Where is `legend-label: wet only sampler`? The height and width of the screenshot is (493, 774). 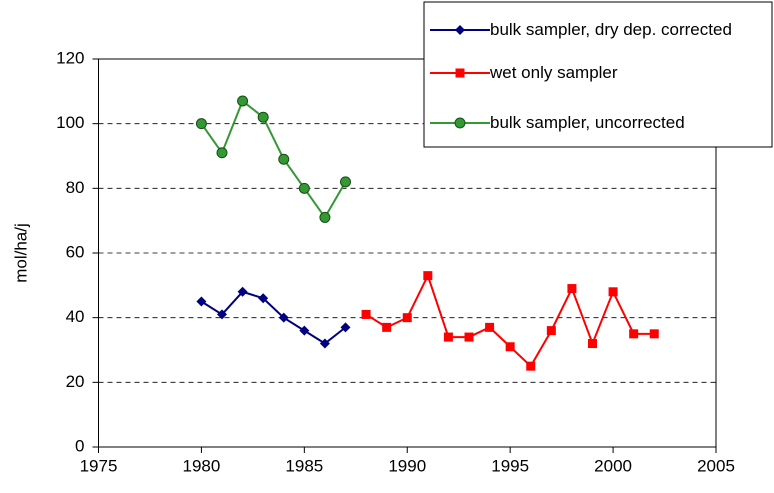
legend-label: wet only sampler is located at coordinates (554, 72).